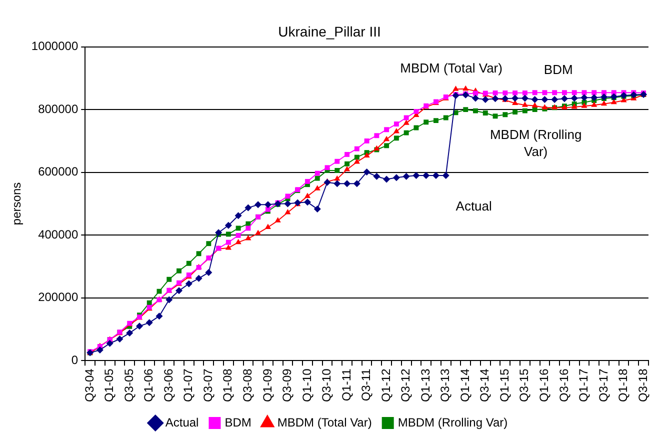 The height and width of the screenshot is (441, 661). What do you see at coordinates (563, 385) in the screenshot?
I see `x-tick-label: Q3-16` at bounding box center [563, 385].